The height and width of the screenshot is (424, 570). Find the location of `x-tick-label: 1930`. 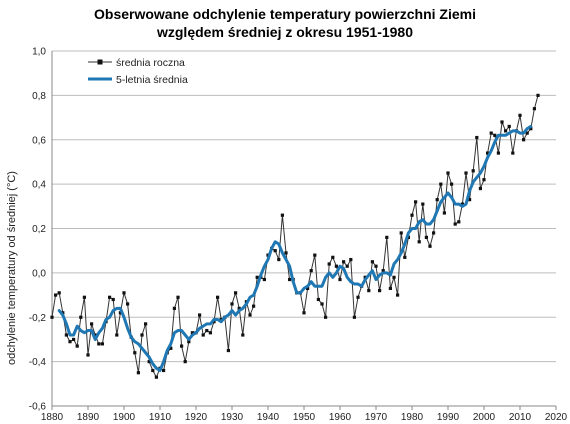

x-tick-label: 1930 is located at coordinates (232, 417).